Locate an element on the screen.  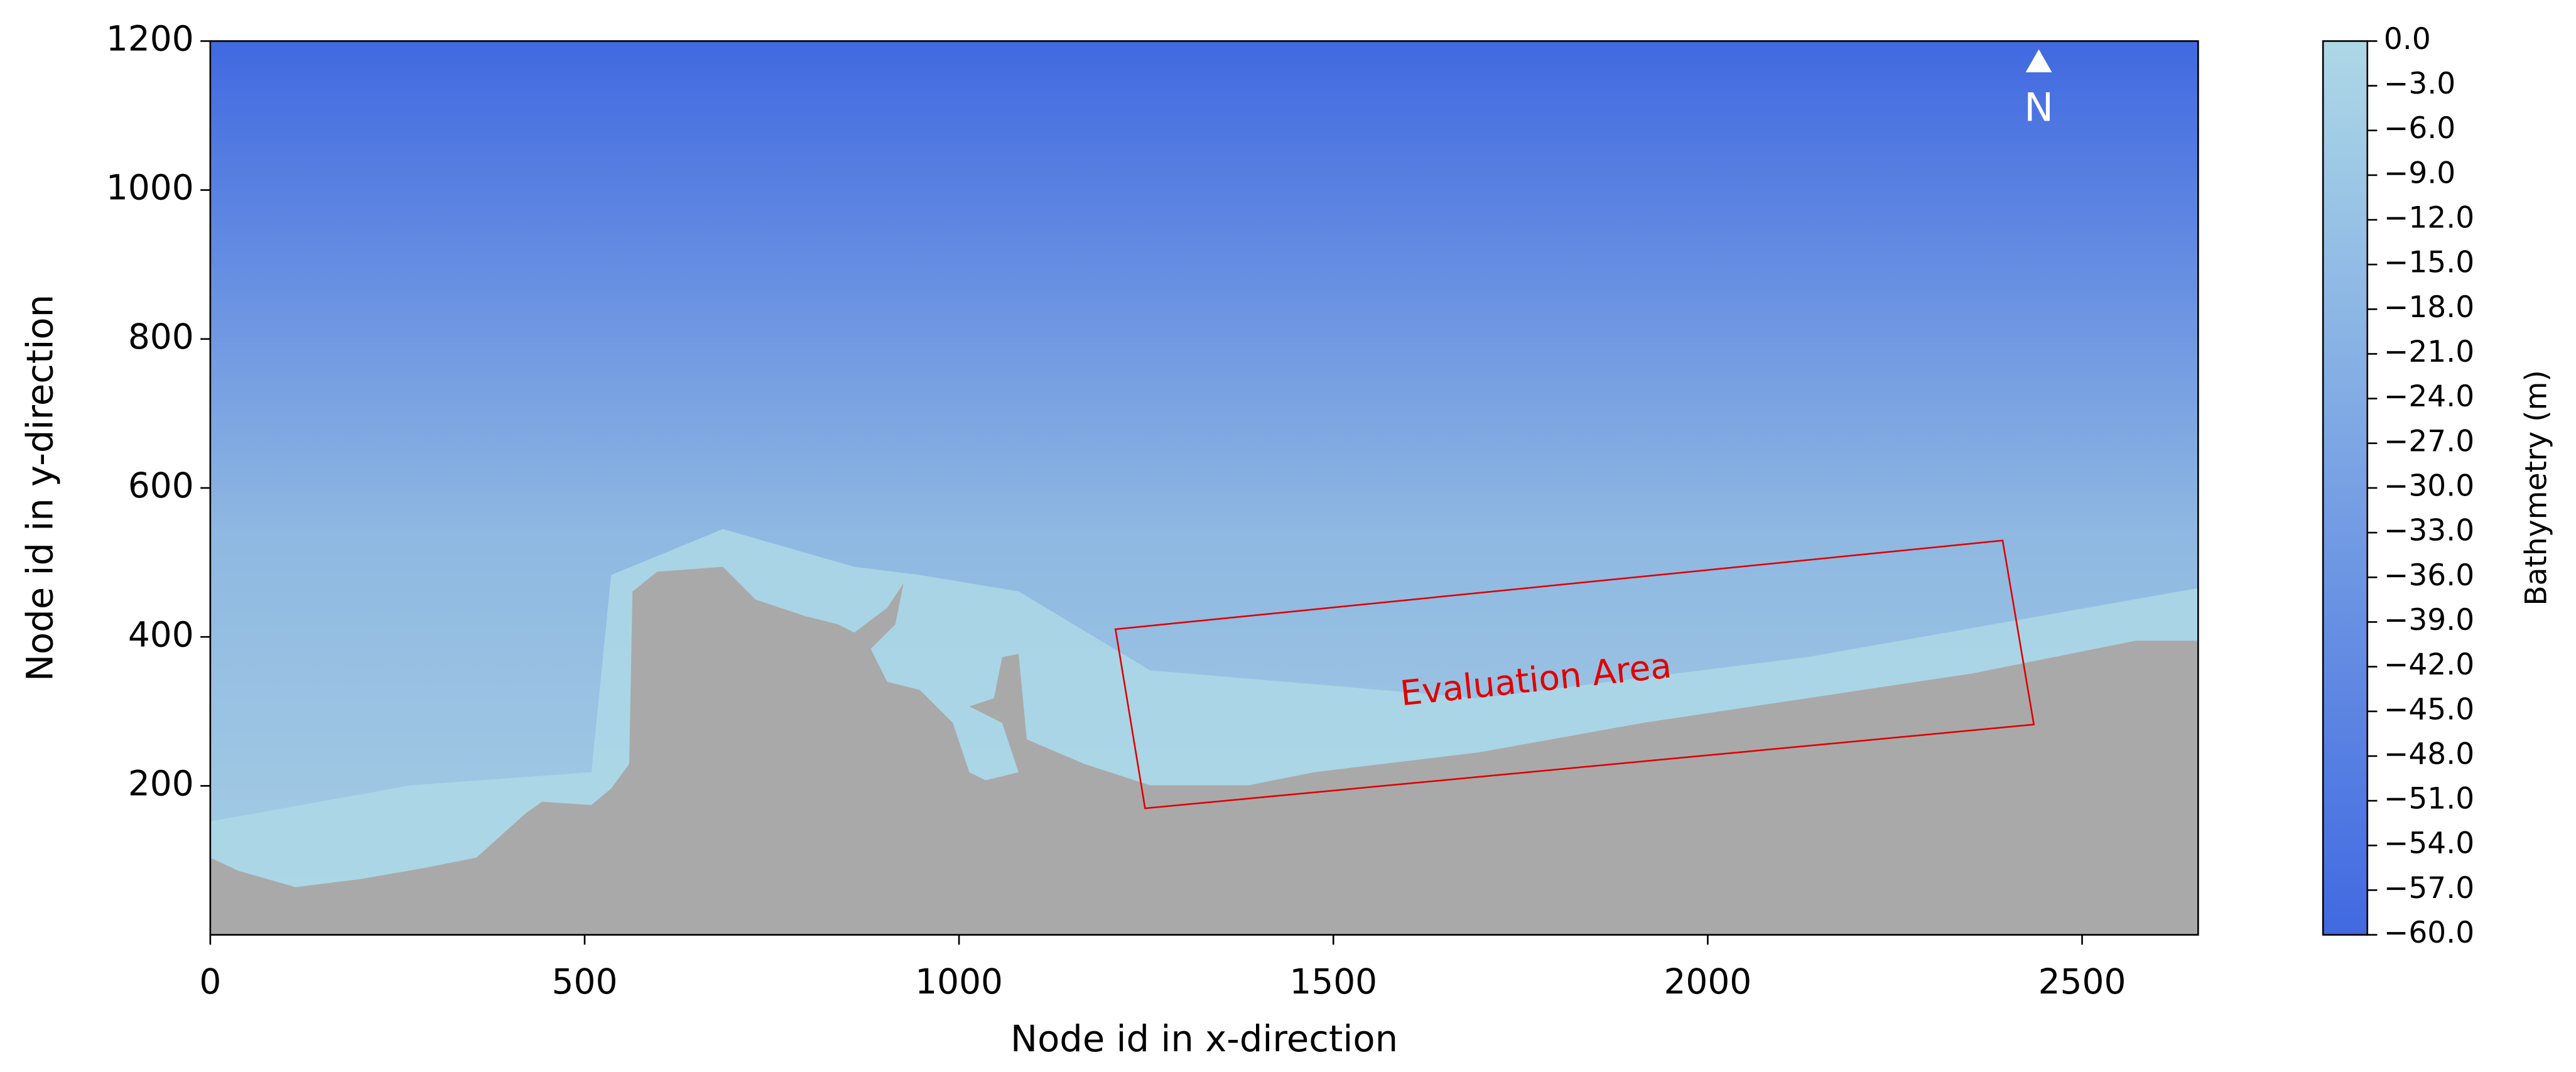
colorbar-tick-label: −12.0 is located at coordinates (2429, 218).